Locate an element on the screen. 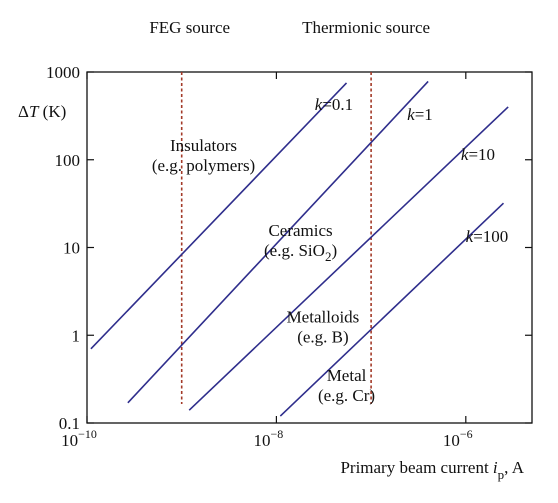 The width and height of the screenshot is (558, 503). annotation-metalloids-example: (e.g. B) is located at coordinates (322, 336).